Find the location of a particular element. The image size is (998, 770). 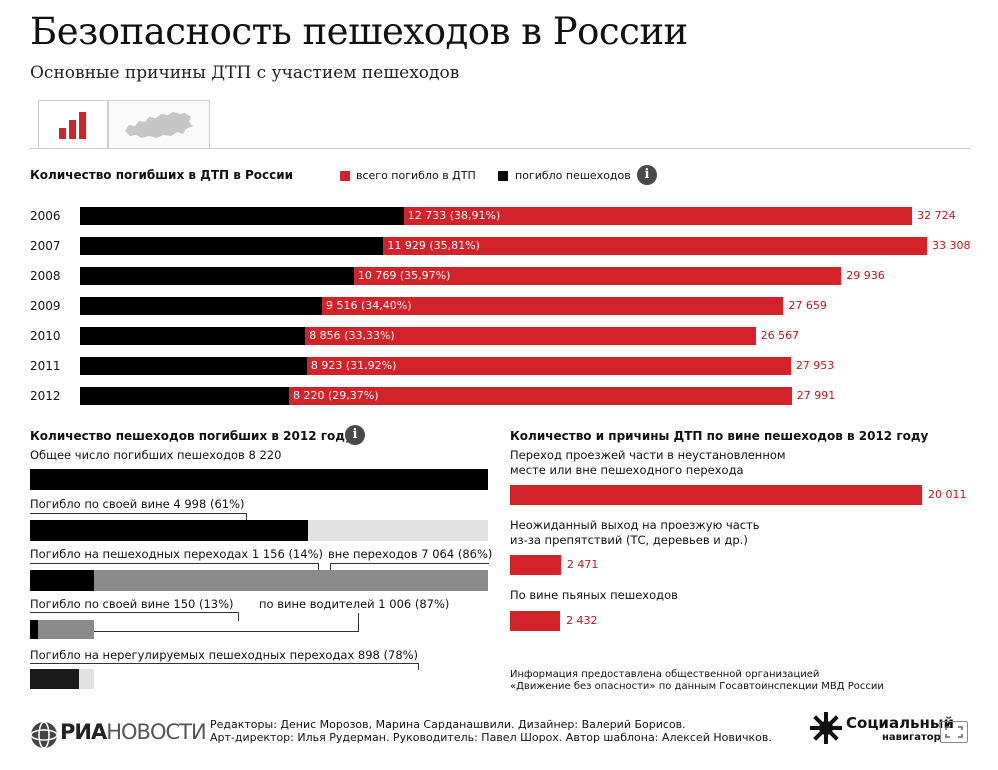

row4-leader-right is located at coordinates (226, 622).